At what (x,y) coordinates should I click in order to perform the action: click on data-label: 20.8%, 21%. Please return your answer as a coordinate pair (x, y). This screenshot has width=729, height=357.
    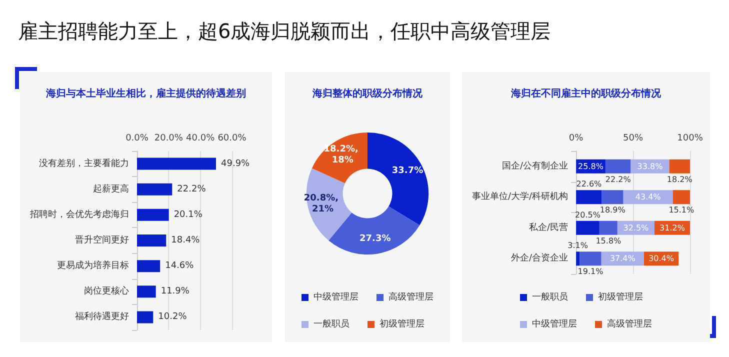
    Looking at the image, I should click on (323, 203).